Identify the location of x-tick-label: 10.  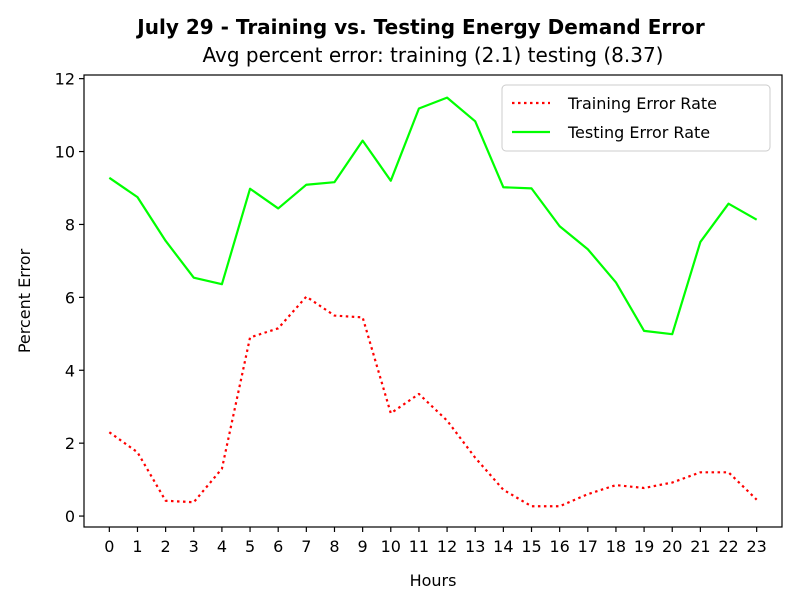
(391, 546).